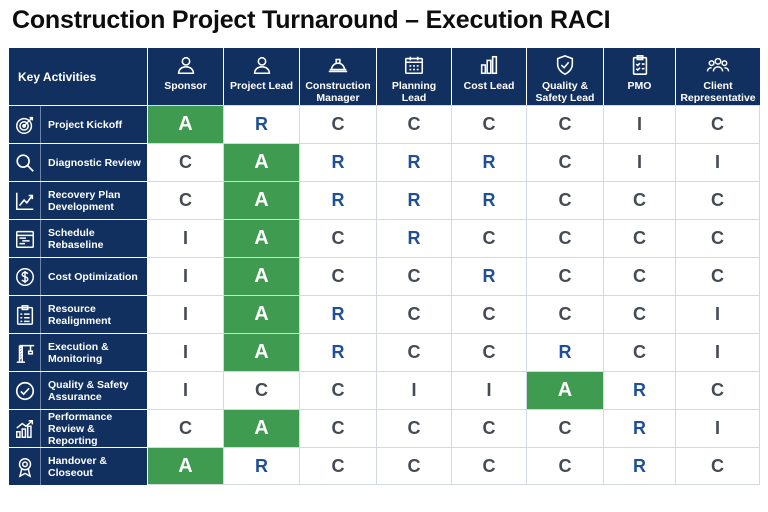  I want to click on activity-label: Execution & Monitoring, so click(78, 352).